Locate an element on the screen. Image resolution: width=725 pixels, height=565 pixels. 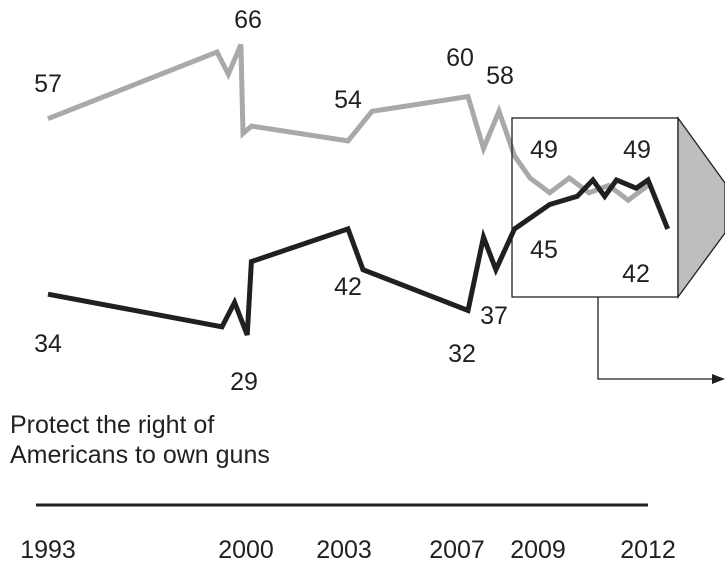
data-label-4: 58 is located at coordinates (500, 76).